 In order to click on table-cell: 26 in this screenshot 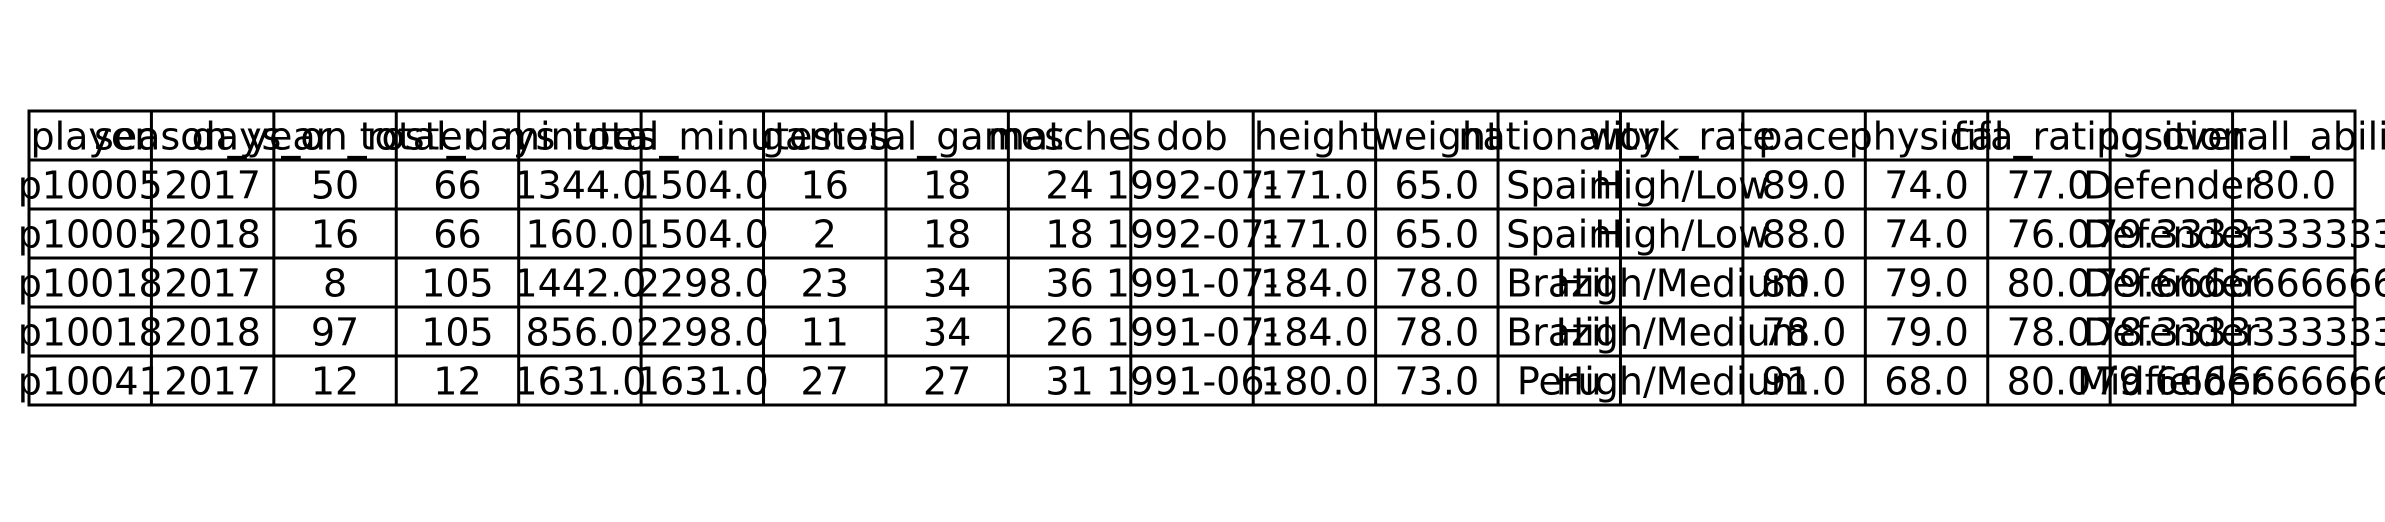, I will do `click(1069, 333)`.